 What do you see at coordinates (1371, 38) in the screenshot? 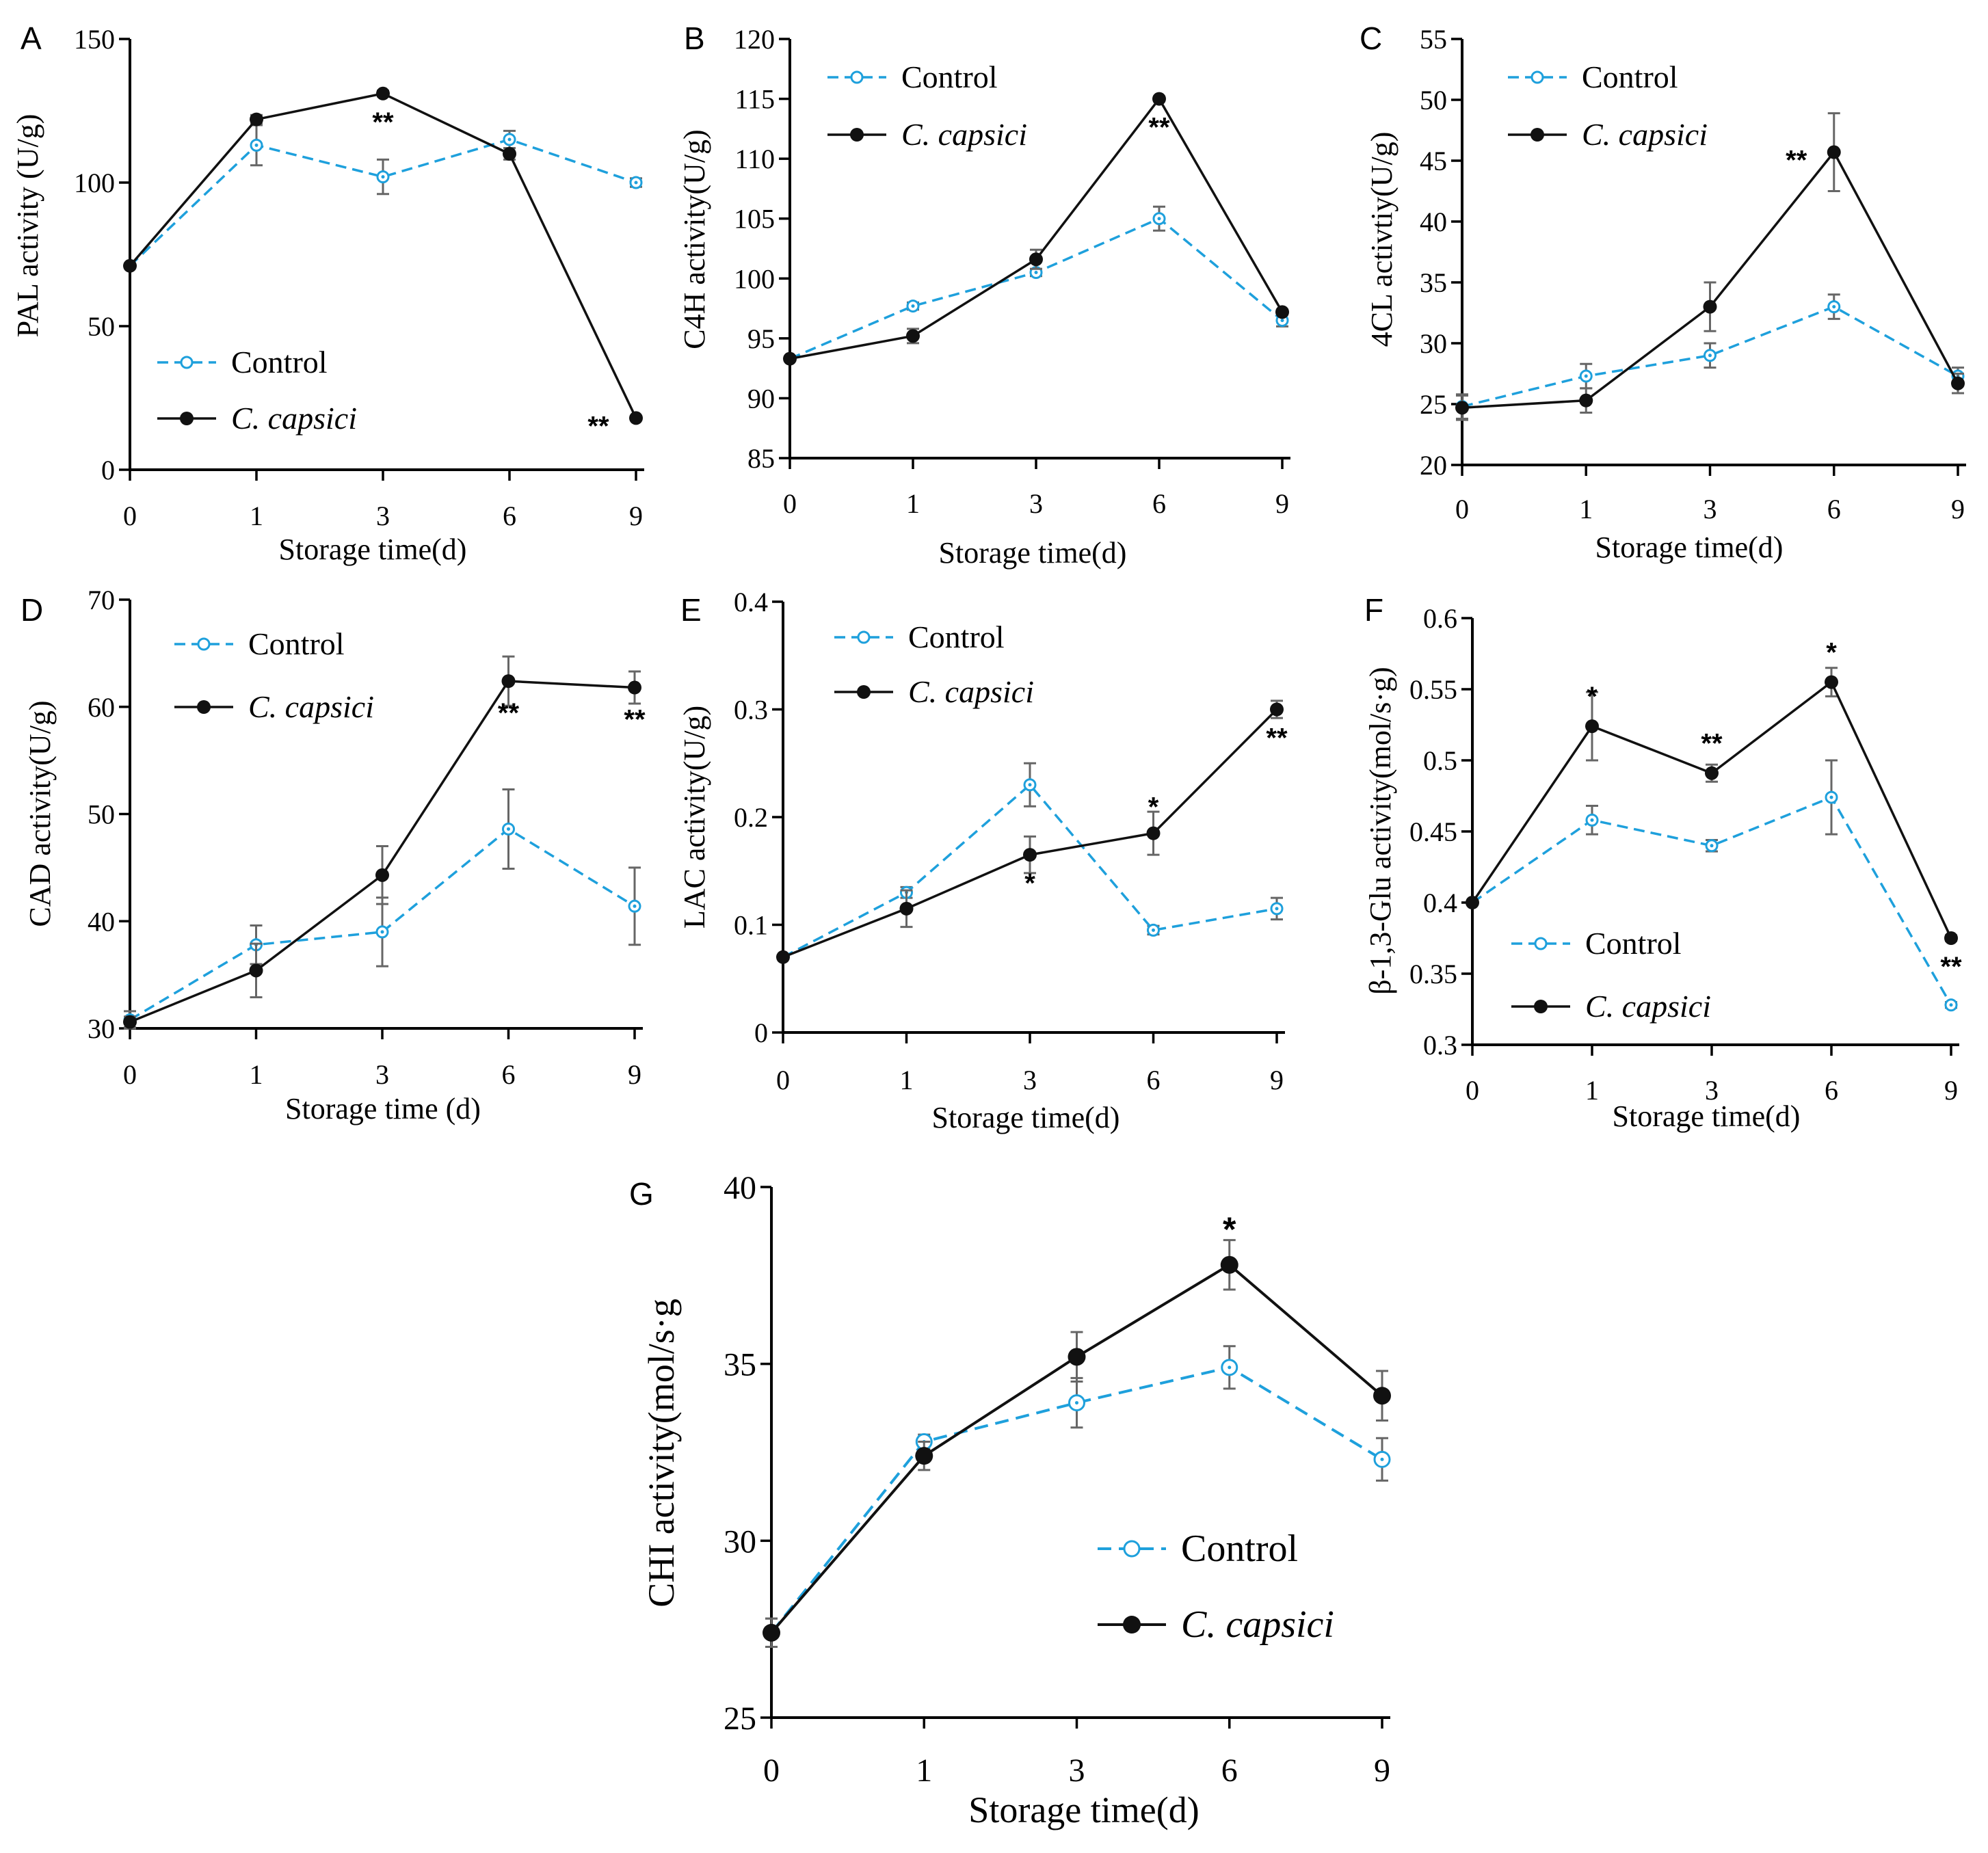
I see `panel-letter: C` at bounding box center [1371, 38].